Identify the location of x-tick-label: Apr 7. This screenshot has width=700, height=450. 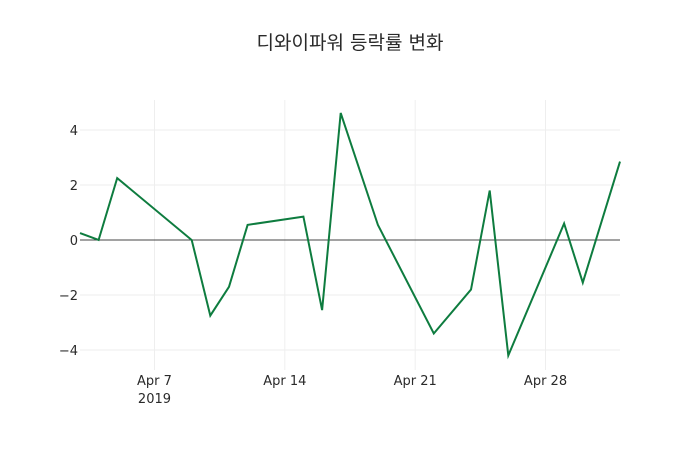
(154, 381).